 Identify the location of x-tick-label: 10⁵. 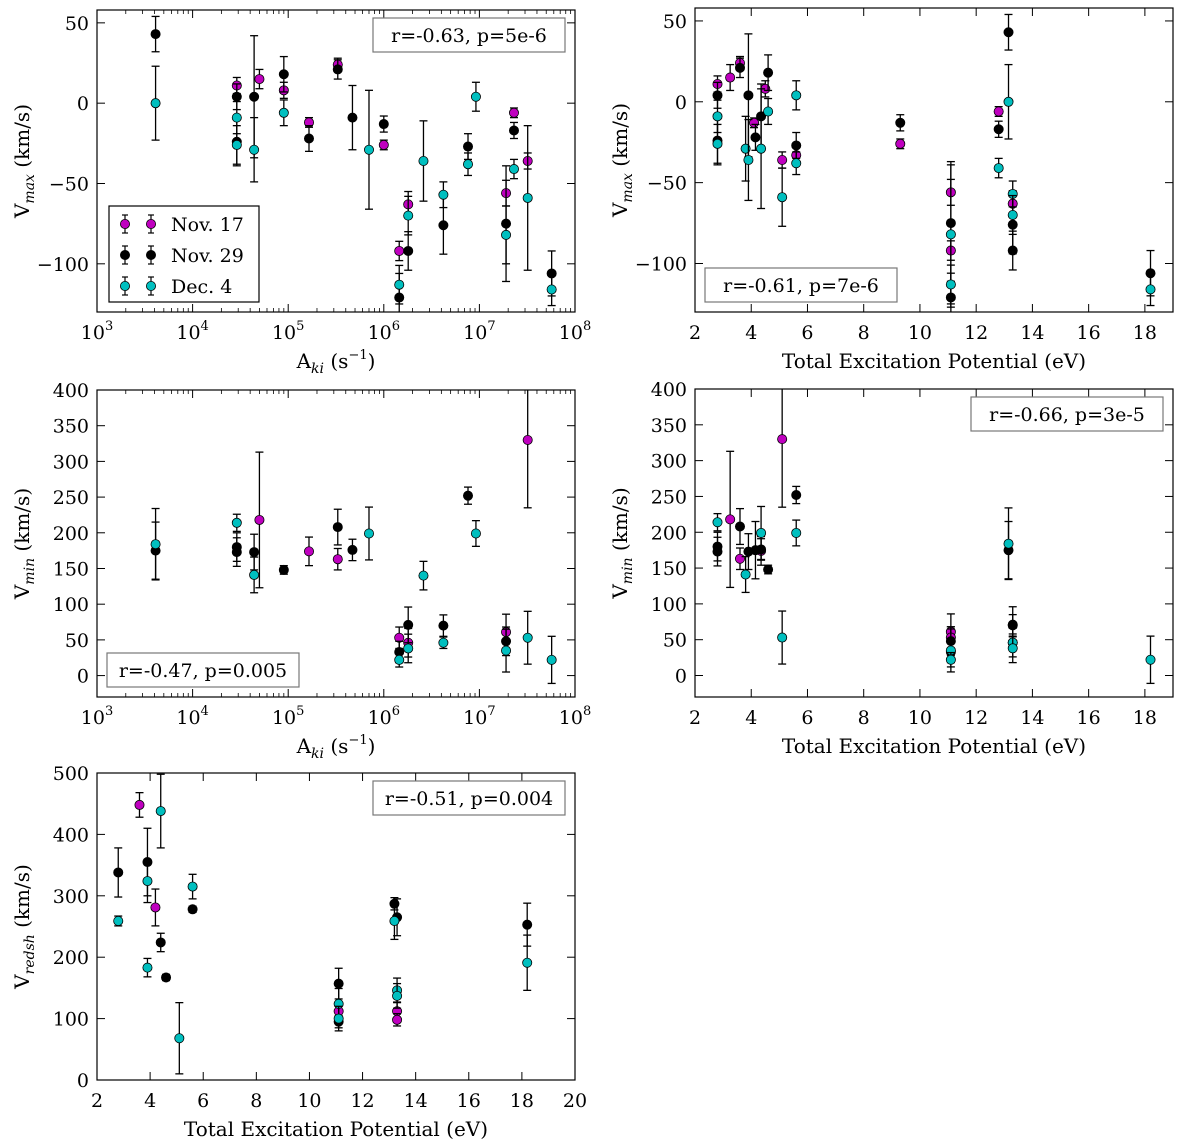
(288, 331).